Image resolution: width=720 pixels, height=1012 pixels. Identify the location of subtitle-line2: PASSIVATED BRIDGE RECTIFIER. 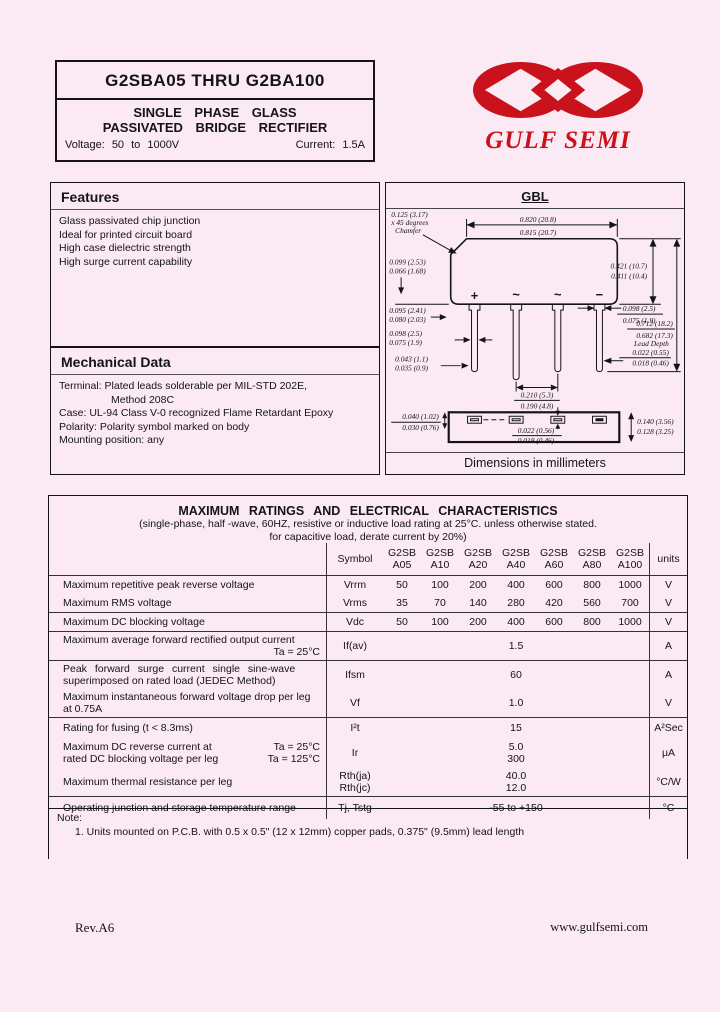
(215, 127).